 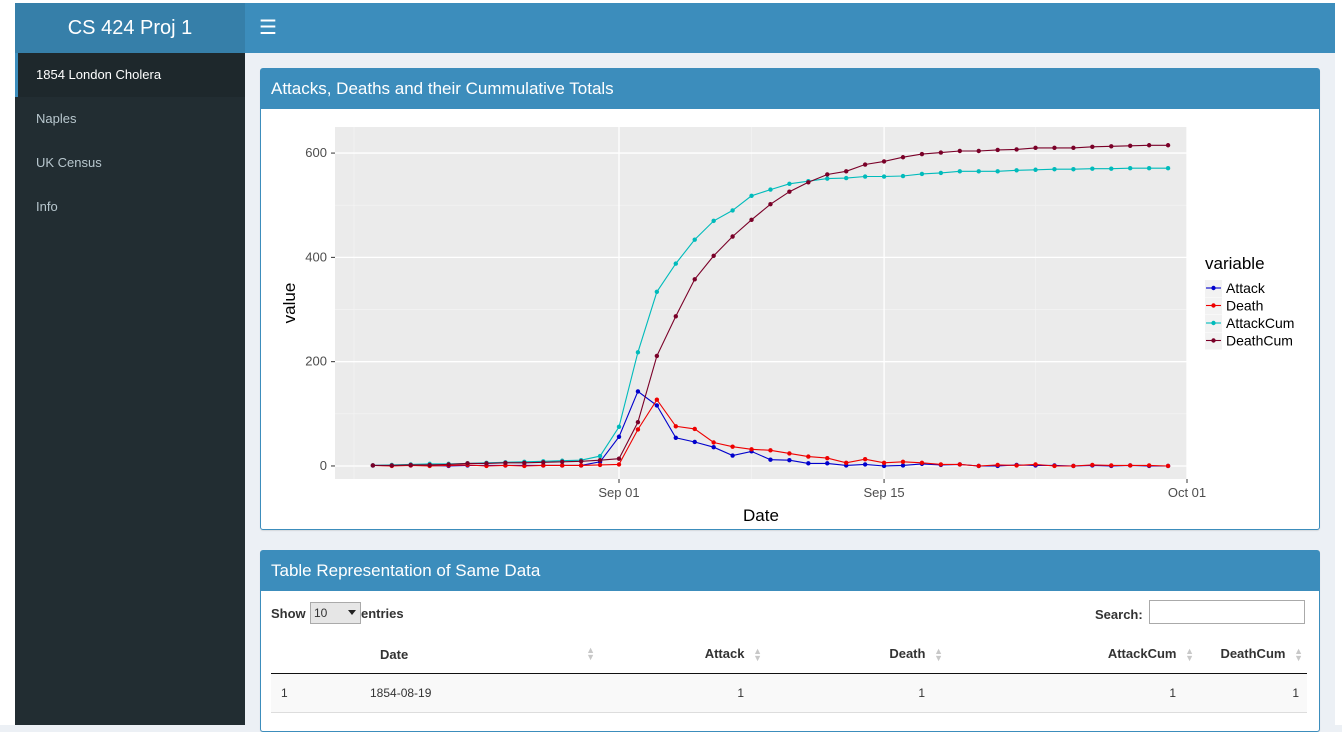 What do you see at coordinates (382, 613) in the screenshot?
I see `entries-label: entries` at bounding box center [382, 613].